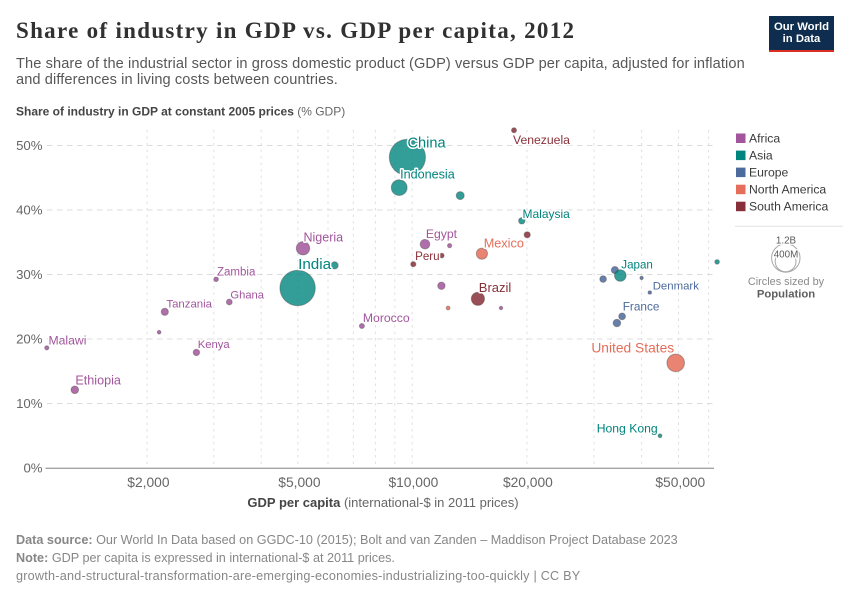 The height and width of the screenshot is (600, 850). What do you see at coordinates (98, 381) in the screenshot?
I see `svg-text: Ethiopia` at bounding box center [98, 381].